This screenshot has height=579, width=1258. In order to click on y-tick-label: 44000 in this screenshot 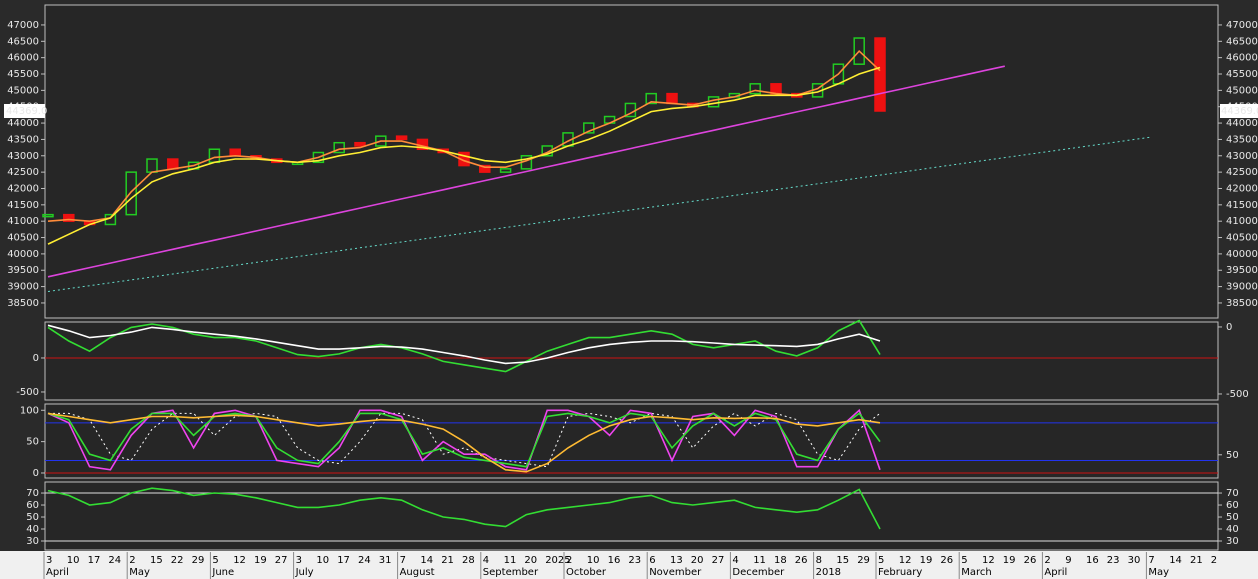, I will do `click(23, 123)`.